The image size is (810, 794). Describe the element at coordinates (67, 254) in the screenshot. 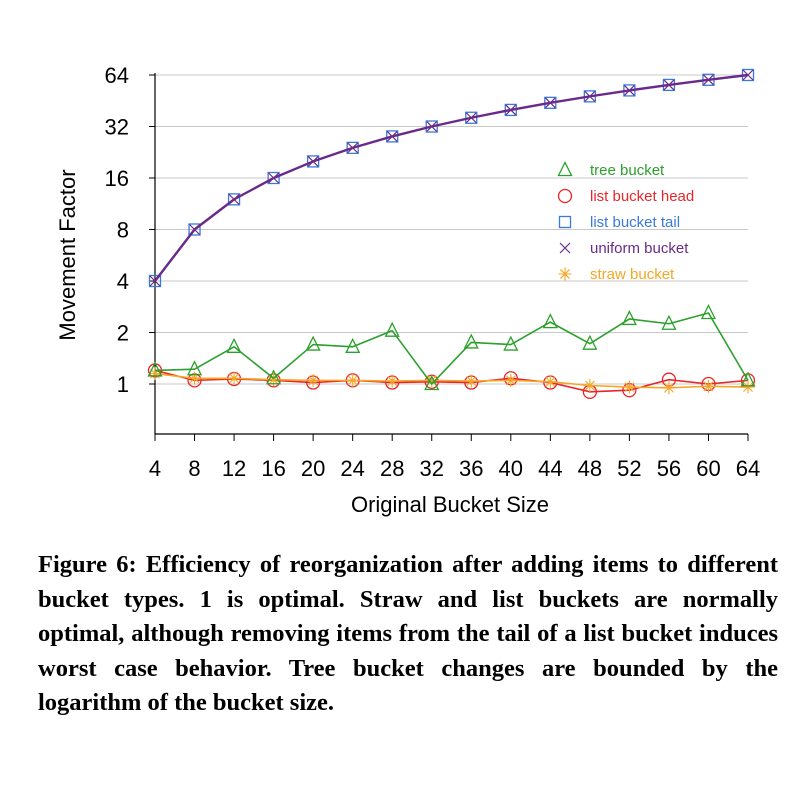

I see `y-axis-label: Movement Factor` at that location.